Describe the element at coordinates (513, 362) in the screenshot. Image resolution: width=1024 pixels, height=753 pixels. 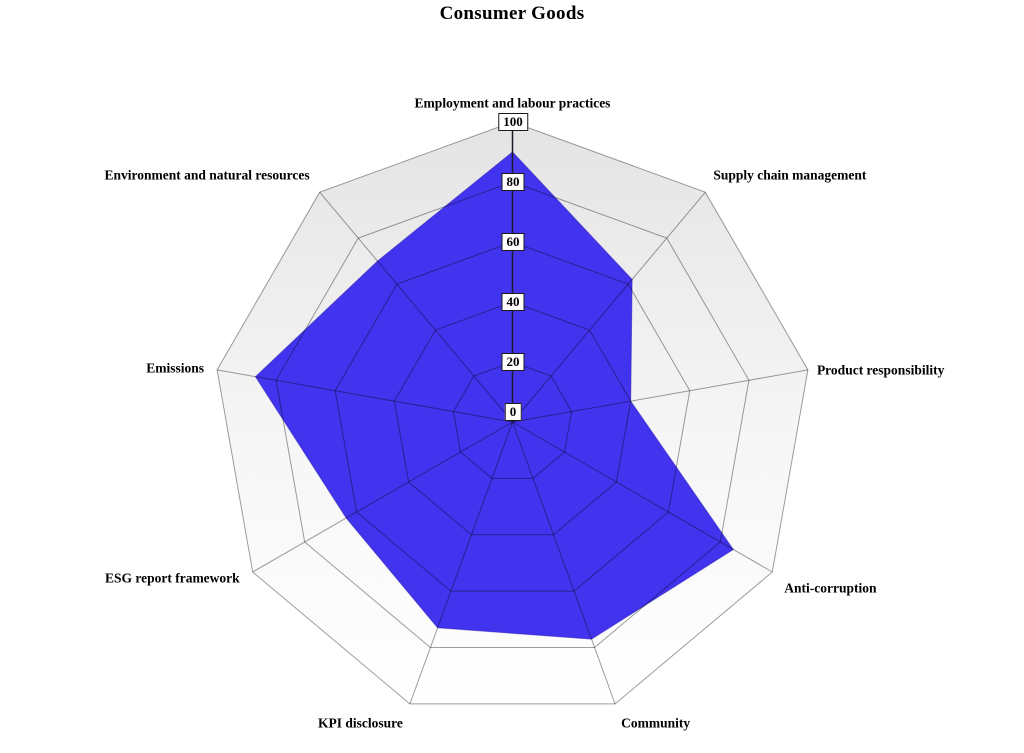
I see `value-axis-tick: 20` at that location.